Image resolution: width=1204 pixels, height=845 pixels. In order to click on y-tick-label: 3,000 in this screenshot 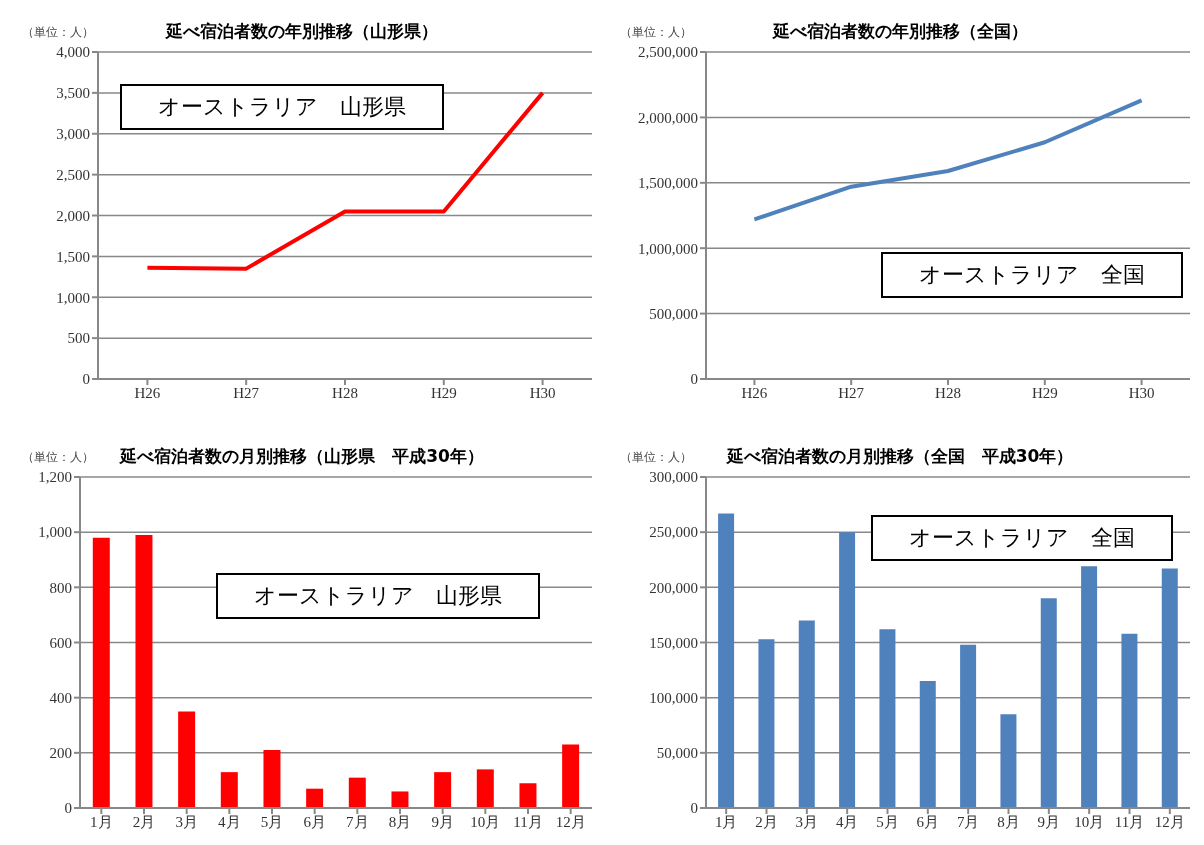, I will do `click(73, 134)`.